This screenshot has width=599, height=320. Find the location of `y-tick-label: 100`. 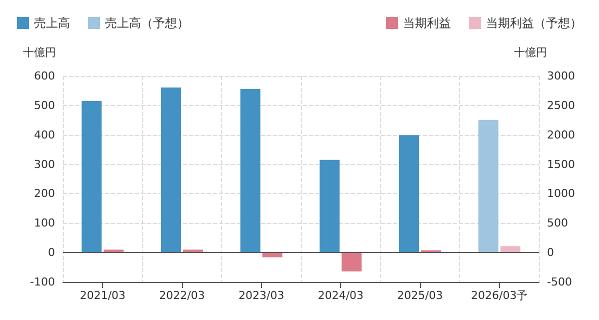

y-tick-label: 100 is located at coordinates (44, 223).